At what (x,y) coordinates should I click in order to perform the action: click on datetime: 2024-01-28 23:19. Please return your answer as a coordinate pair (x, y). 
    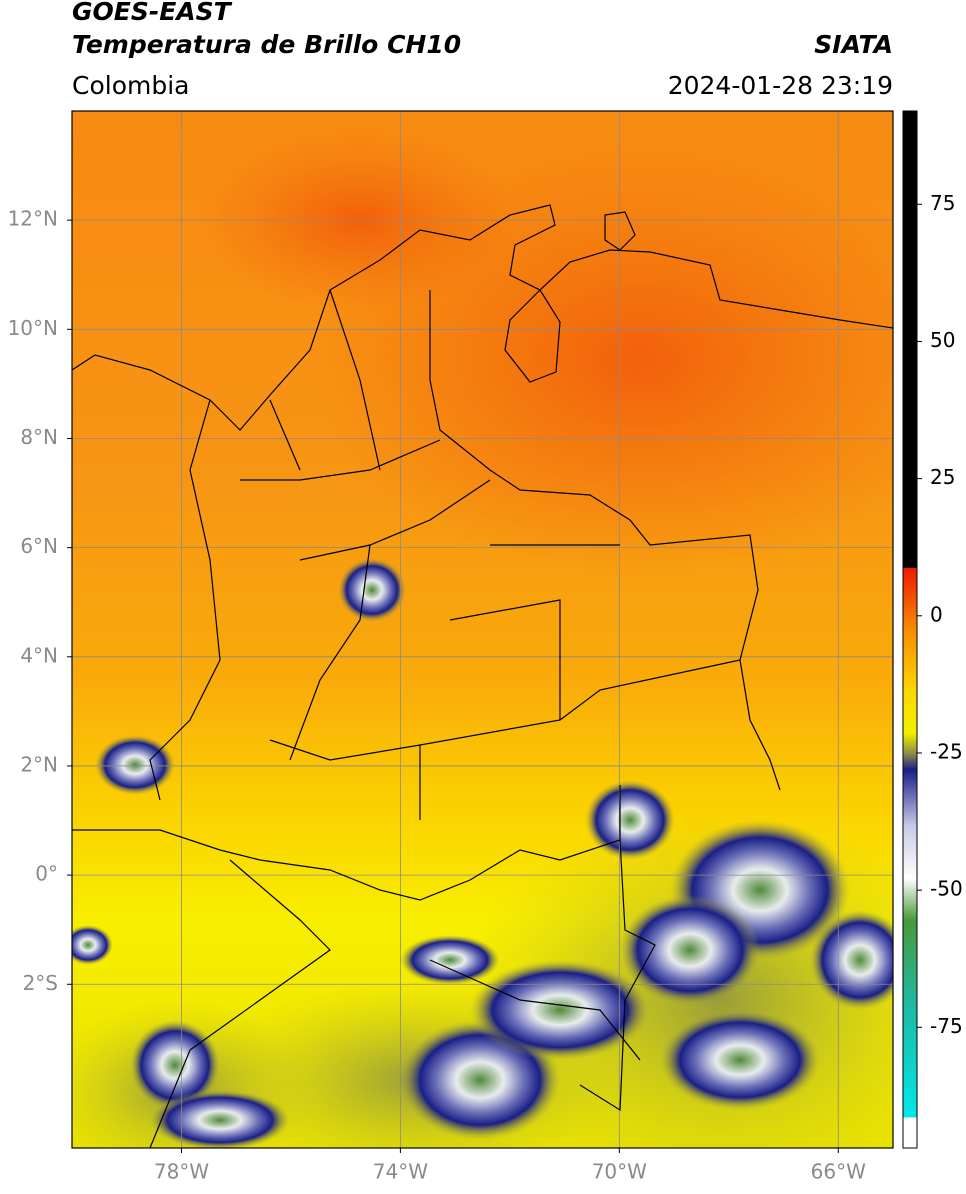
    Looking at the image, I should click on (780, 85).